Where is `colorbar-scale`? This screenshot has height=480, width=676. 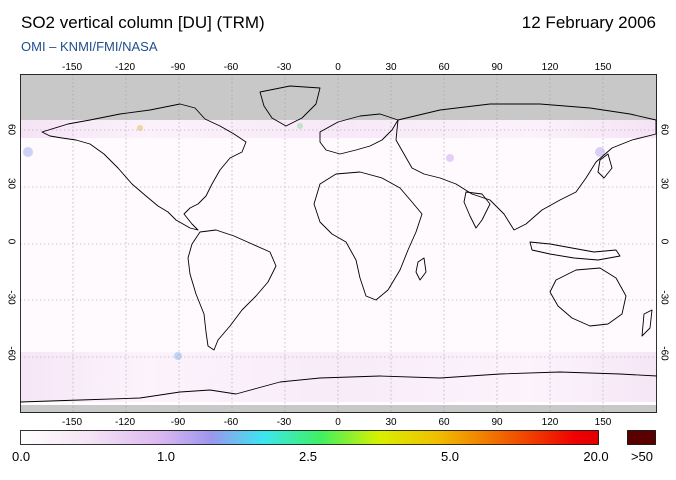 colorbar-scale is located at coordinates (309, 437).